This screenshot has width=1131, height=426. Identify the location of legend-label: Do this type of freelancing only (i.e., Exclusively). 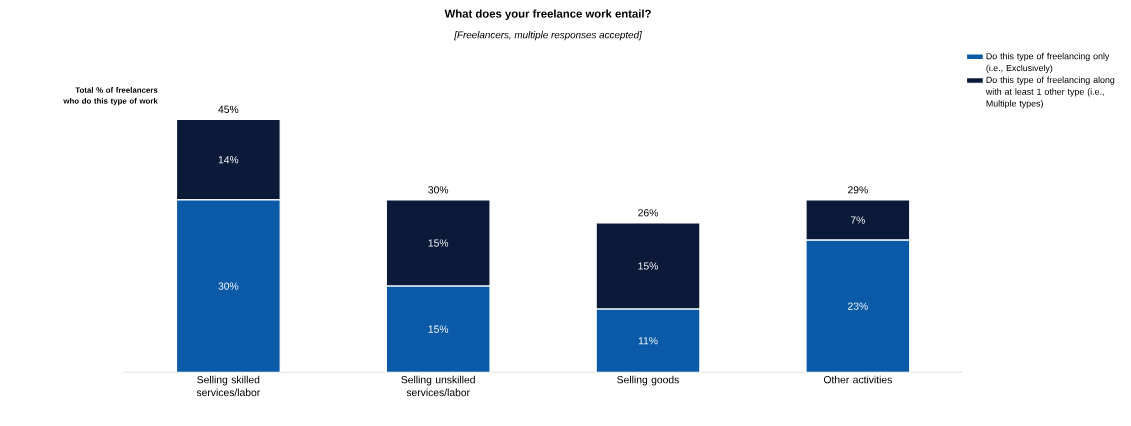
(1048, 63).